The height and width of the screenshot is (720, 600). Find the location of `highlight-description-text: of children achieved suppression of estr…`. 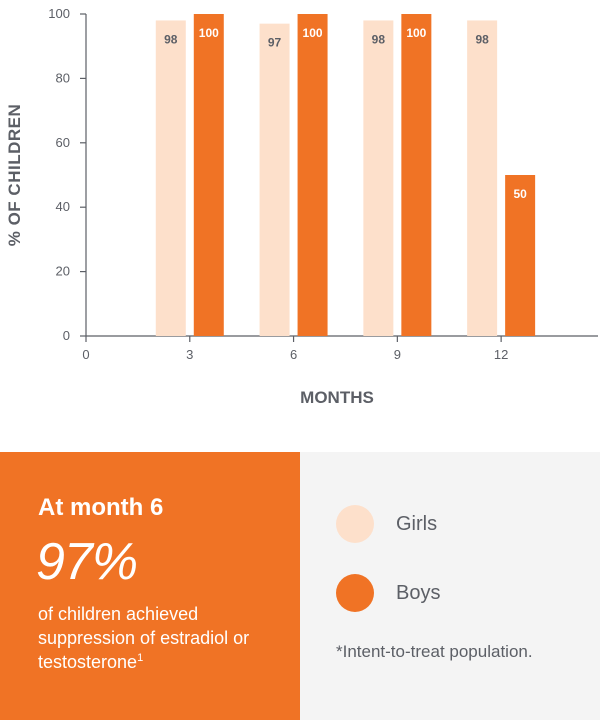

highlight-description-text: of children achieved suppression of estr… is located at coordinates (144, 638).